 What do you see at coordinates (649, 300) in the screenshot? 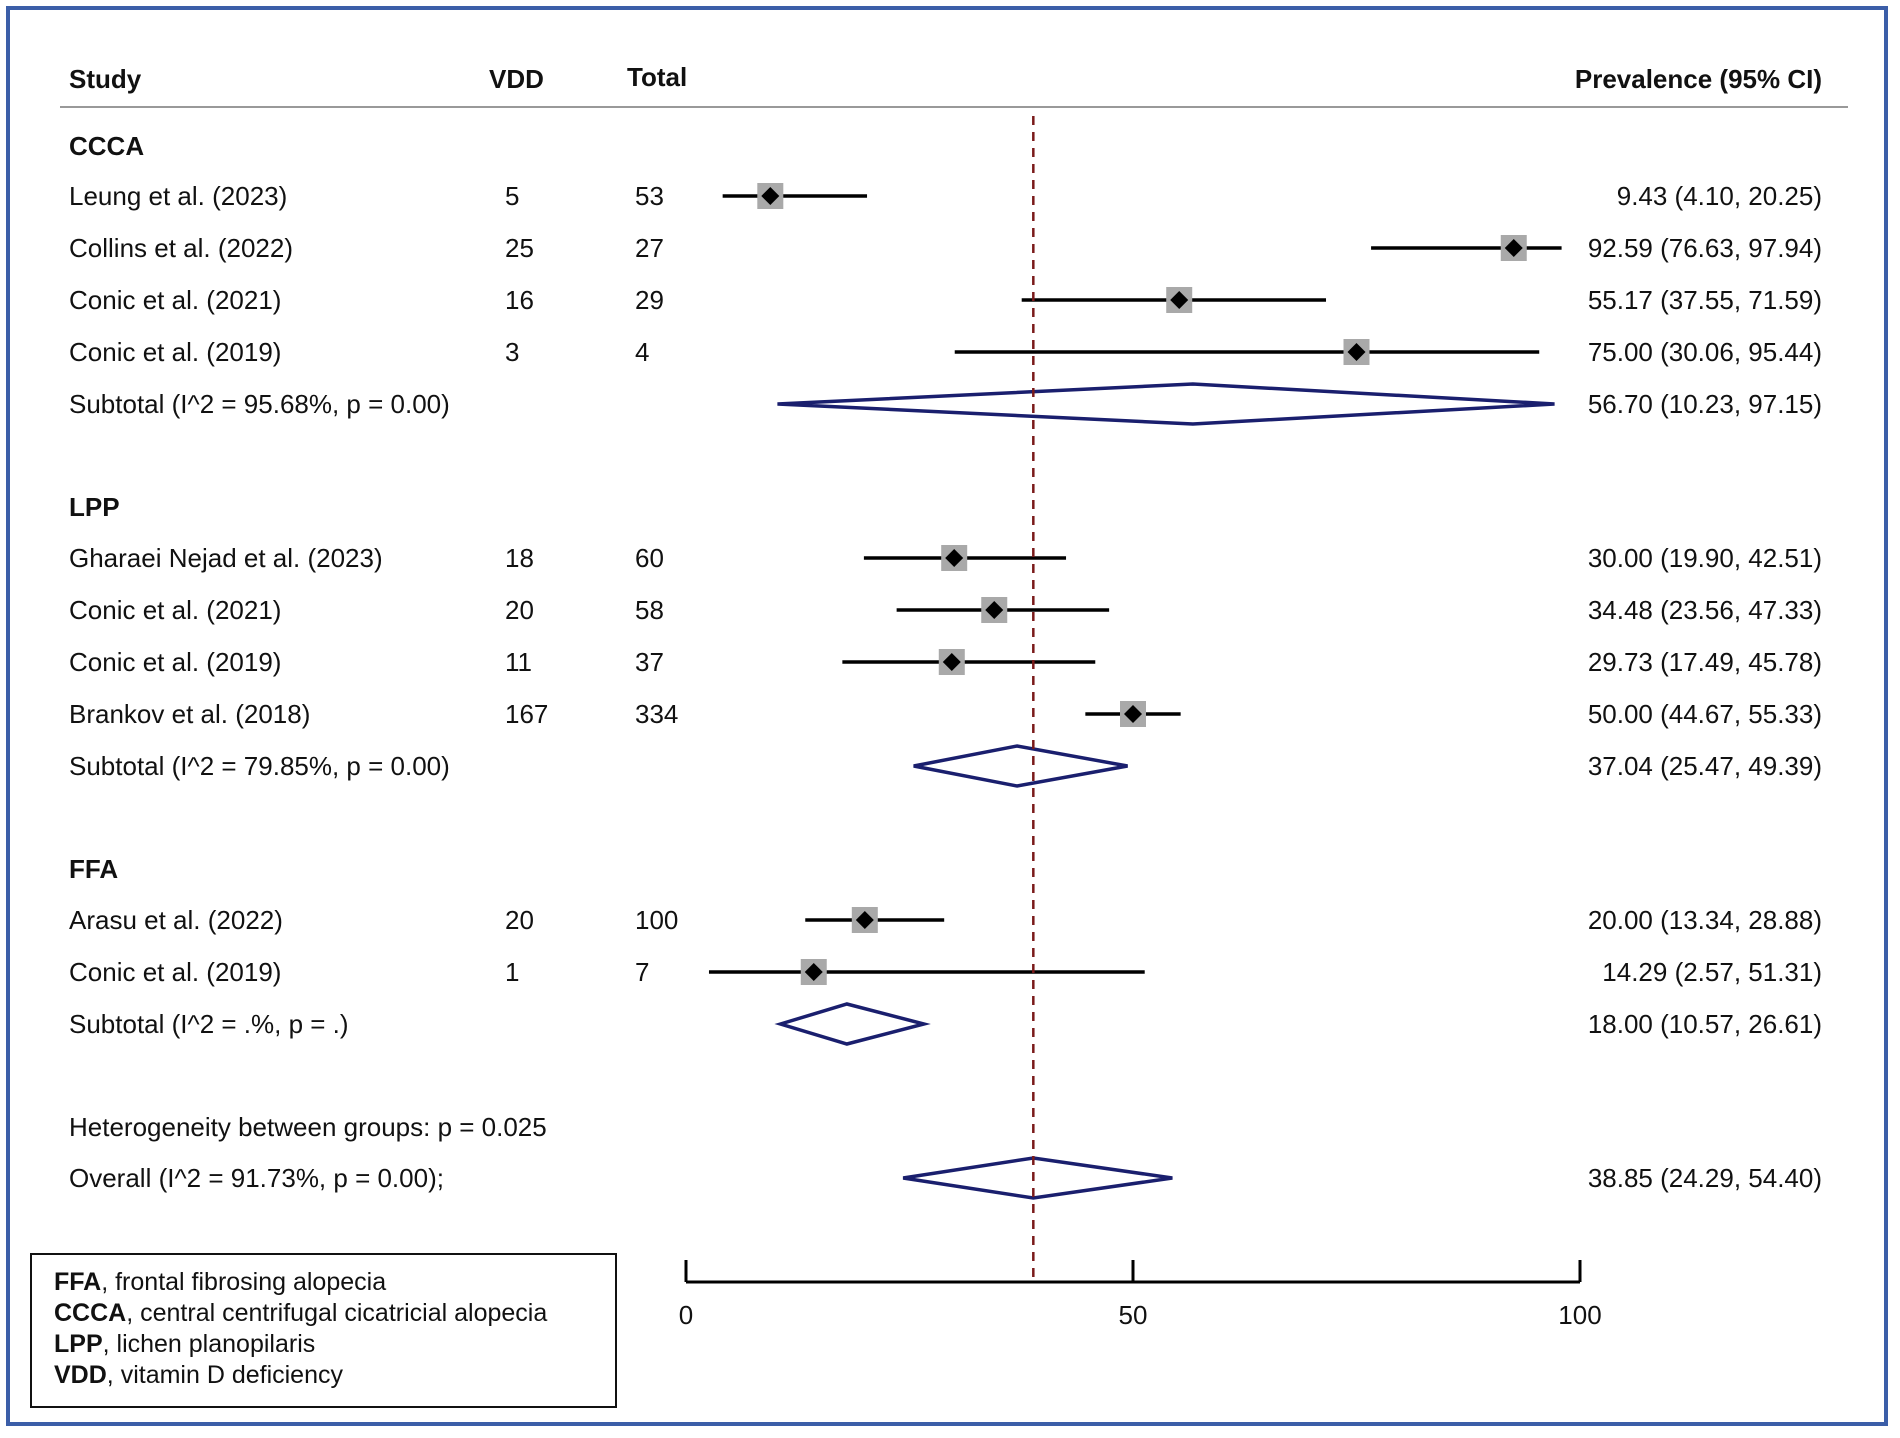
I see `total-value: 29` at bounding box center [649, 300].